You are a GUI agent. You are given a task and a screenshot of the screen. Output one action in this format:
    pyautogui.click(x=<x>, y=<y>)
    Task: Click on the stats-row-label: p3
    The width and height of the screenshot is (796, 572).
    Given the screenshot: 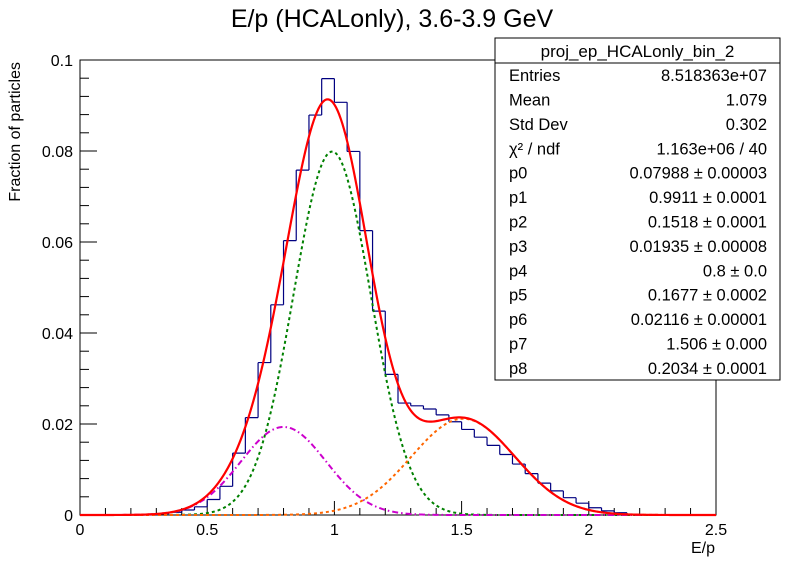 What is the action you would take?
    pyautogui.click(x=518, y=247)
    